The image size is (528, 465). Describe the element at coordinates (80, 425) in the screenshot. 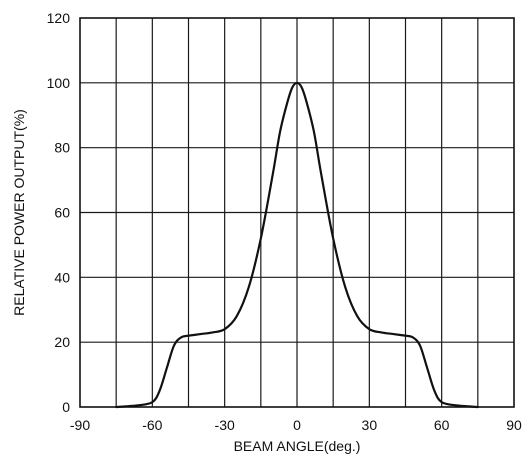

I see `x-tick-label: -90` at that location.